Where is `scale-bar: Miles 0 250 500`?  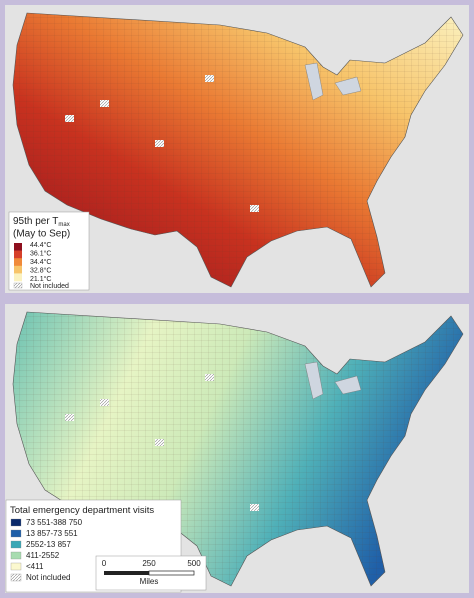 scale-bar: Miles 0 250 500 is located at coordinates (151, 573).